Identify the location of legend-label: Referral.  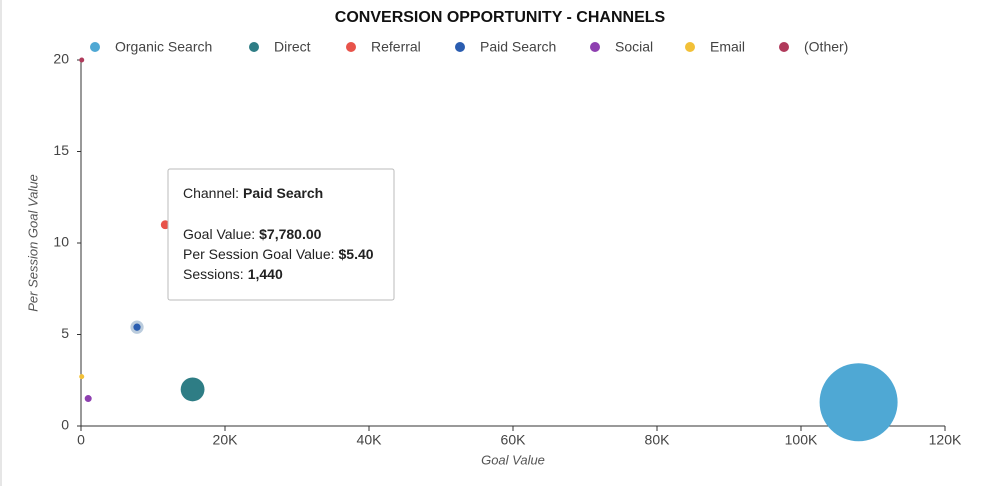
(396, 47).